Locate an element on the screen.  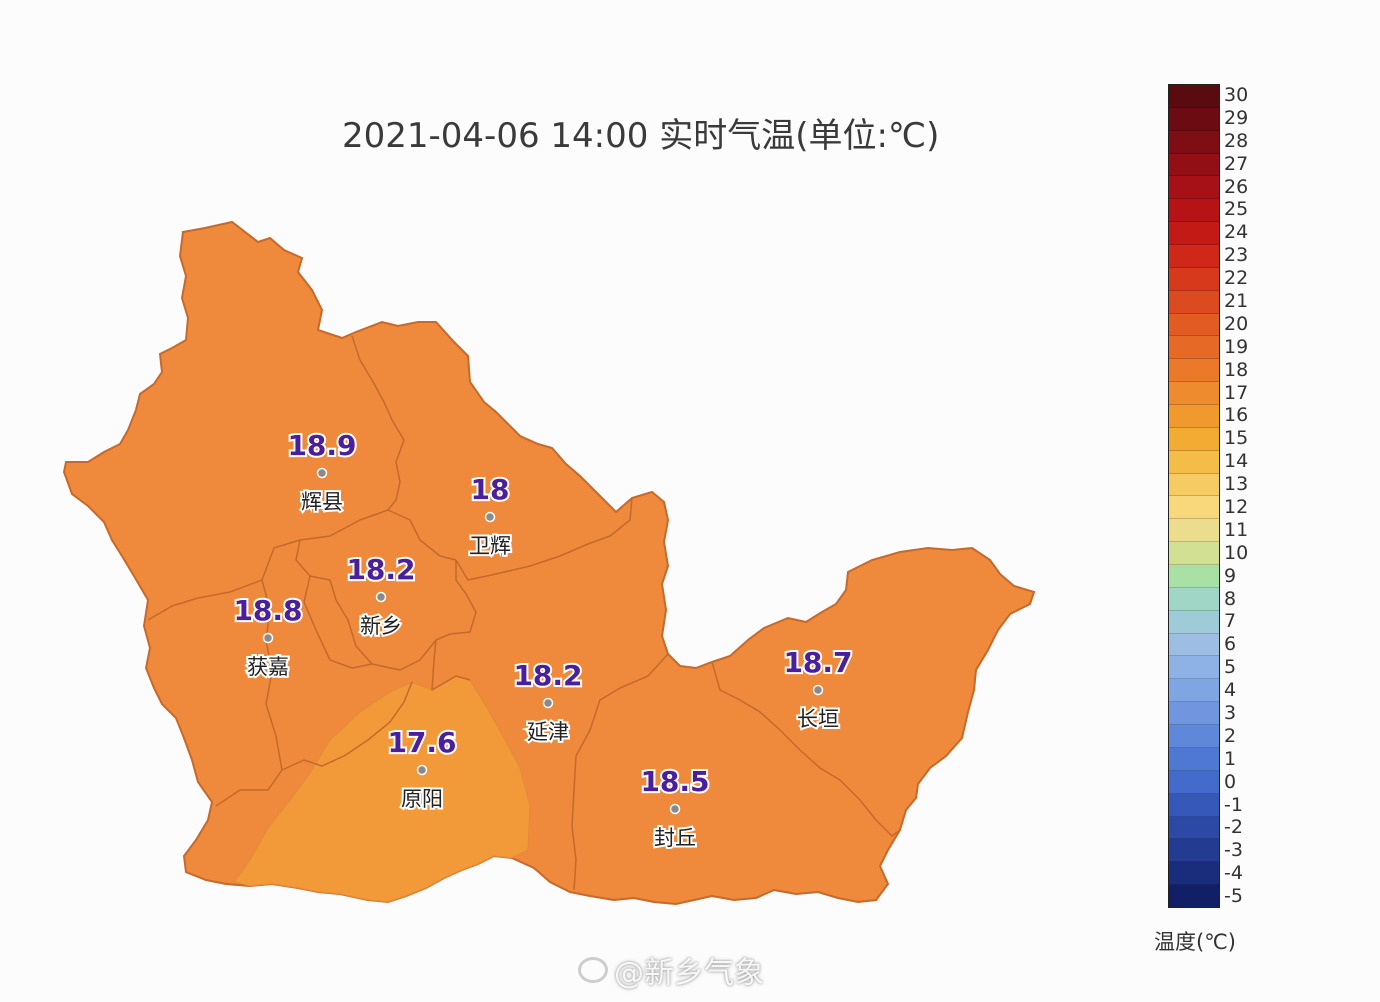
scale-label: -2 is located at coordinates (1233, 827).